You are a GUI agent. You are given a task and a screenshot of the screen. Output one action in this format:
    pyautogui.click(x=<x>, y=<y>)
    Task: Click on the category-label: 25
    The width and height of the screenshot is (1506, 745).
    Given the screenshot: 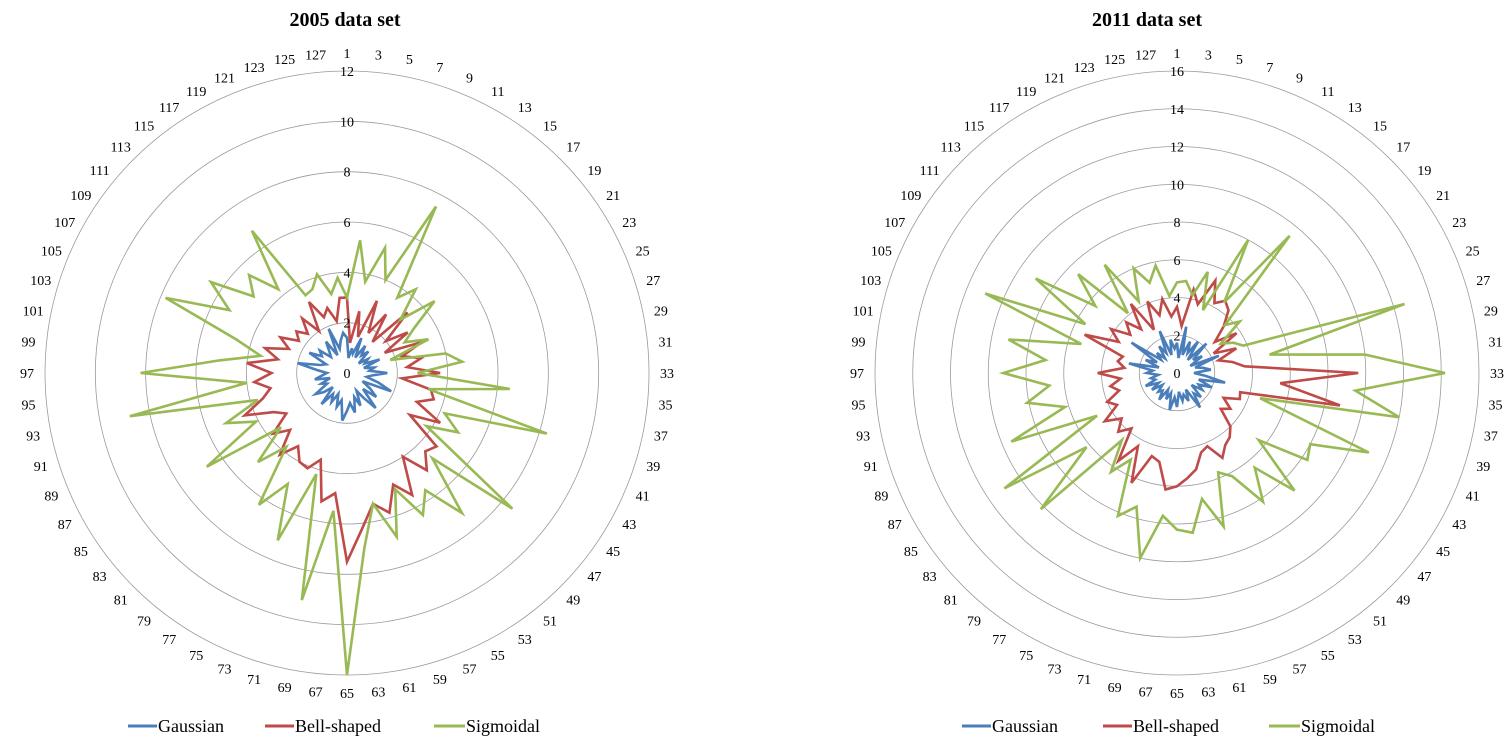 What is the action you would take?
    pyautogui.click(x=1473, y=252)
    